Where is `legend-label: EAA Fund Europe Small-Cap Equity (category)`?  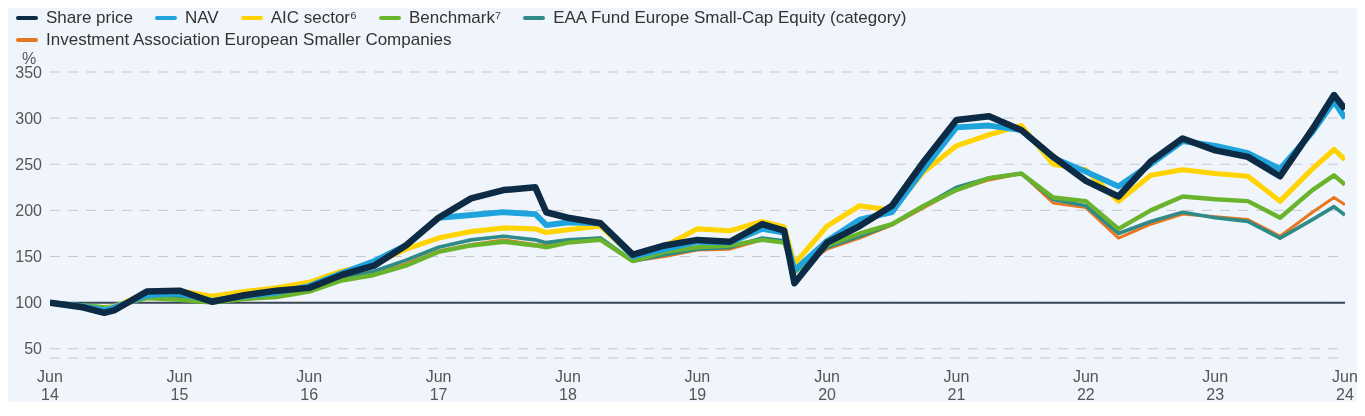 legend-label: EAA Fund Europe Small-Cap Equity (category) is located at coordinates (730, 18).